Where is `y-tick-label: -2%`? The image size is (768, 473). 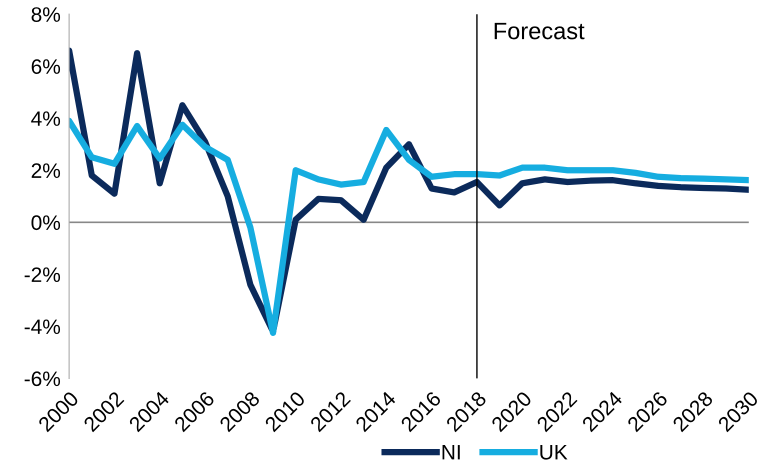 y-tick-label: -2% is located at coordinates (42, 274).